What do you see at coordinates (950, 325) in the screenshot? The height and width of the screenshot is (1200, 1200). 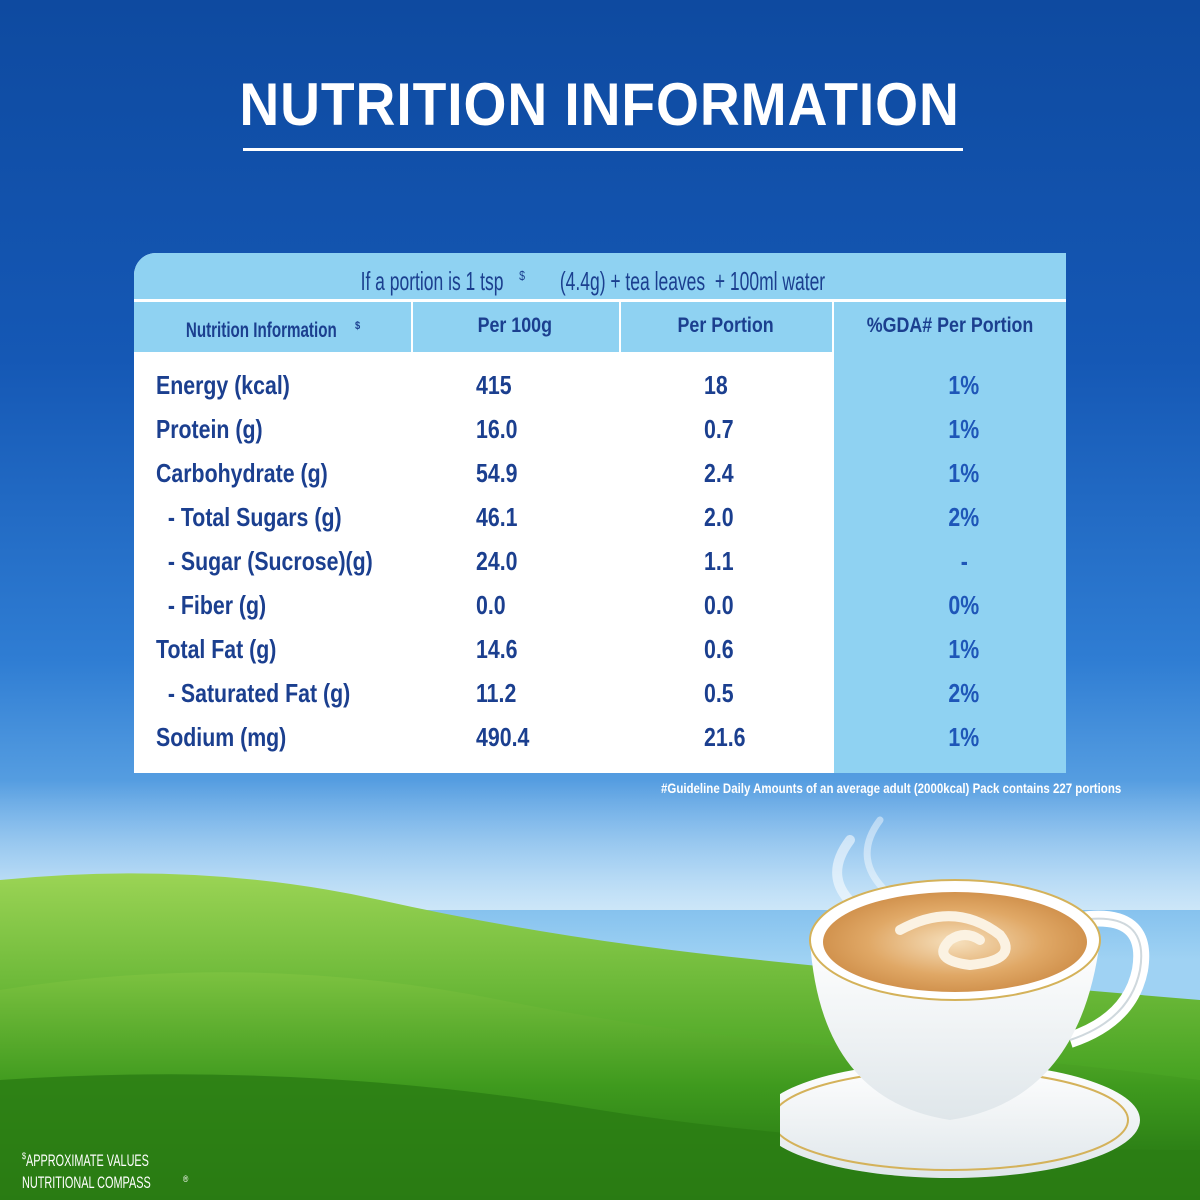 I see `header-gda: %GDA# Per Portion` at bounding box center [950, 325].